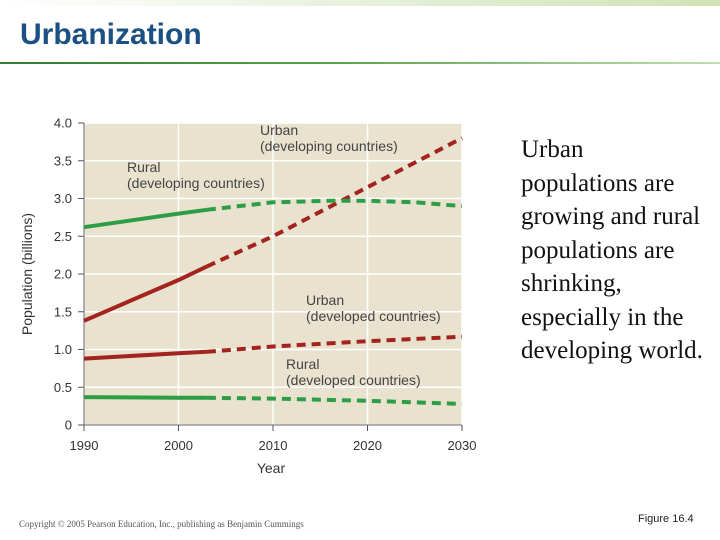 The width and height of the screenshot is (720, 540). Describe the element at coordinates (360, 63) in the screenshot. I see `title-underline` at that location.